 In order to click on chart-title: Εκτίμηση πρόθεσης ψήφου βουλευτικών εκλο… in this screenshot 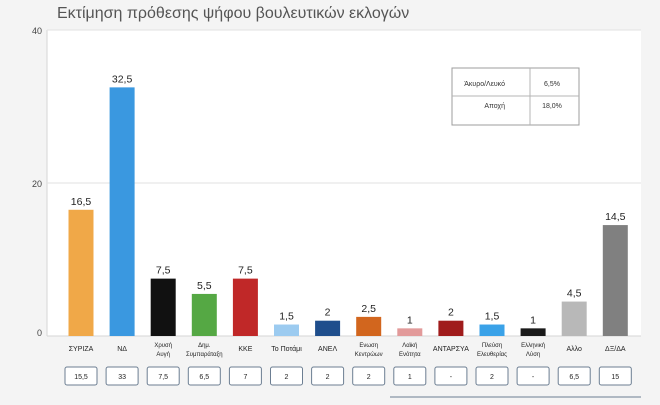, I will do `click(233, 13)`.